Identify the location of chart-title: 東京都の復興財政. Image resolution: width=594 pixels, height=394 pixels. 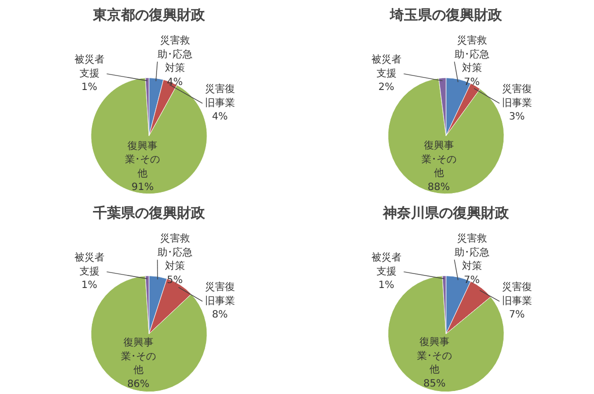
(149, 15).